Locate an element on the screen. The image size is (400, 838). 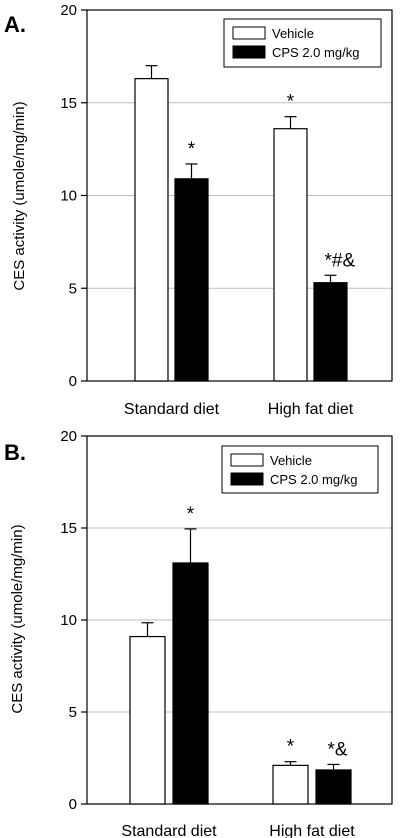
panel-label: B. is located at coordinates (15, 452).